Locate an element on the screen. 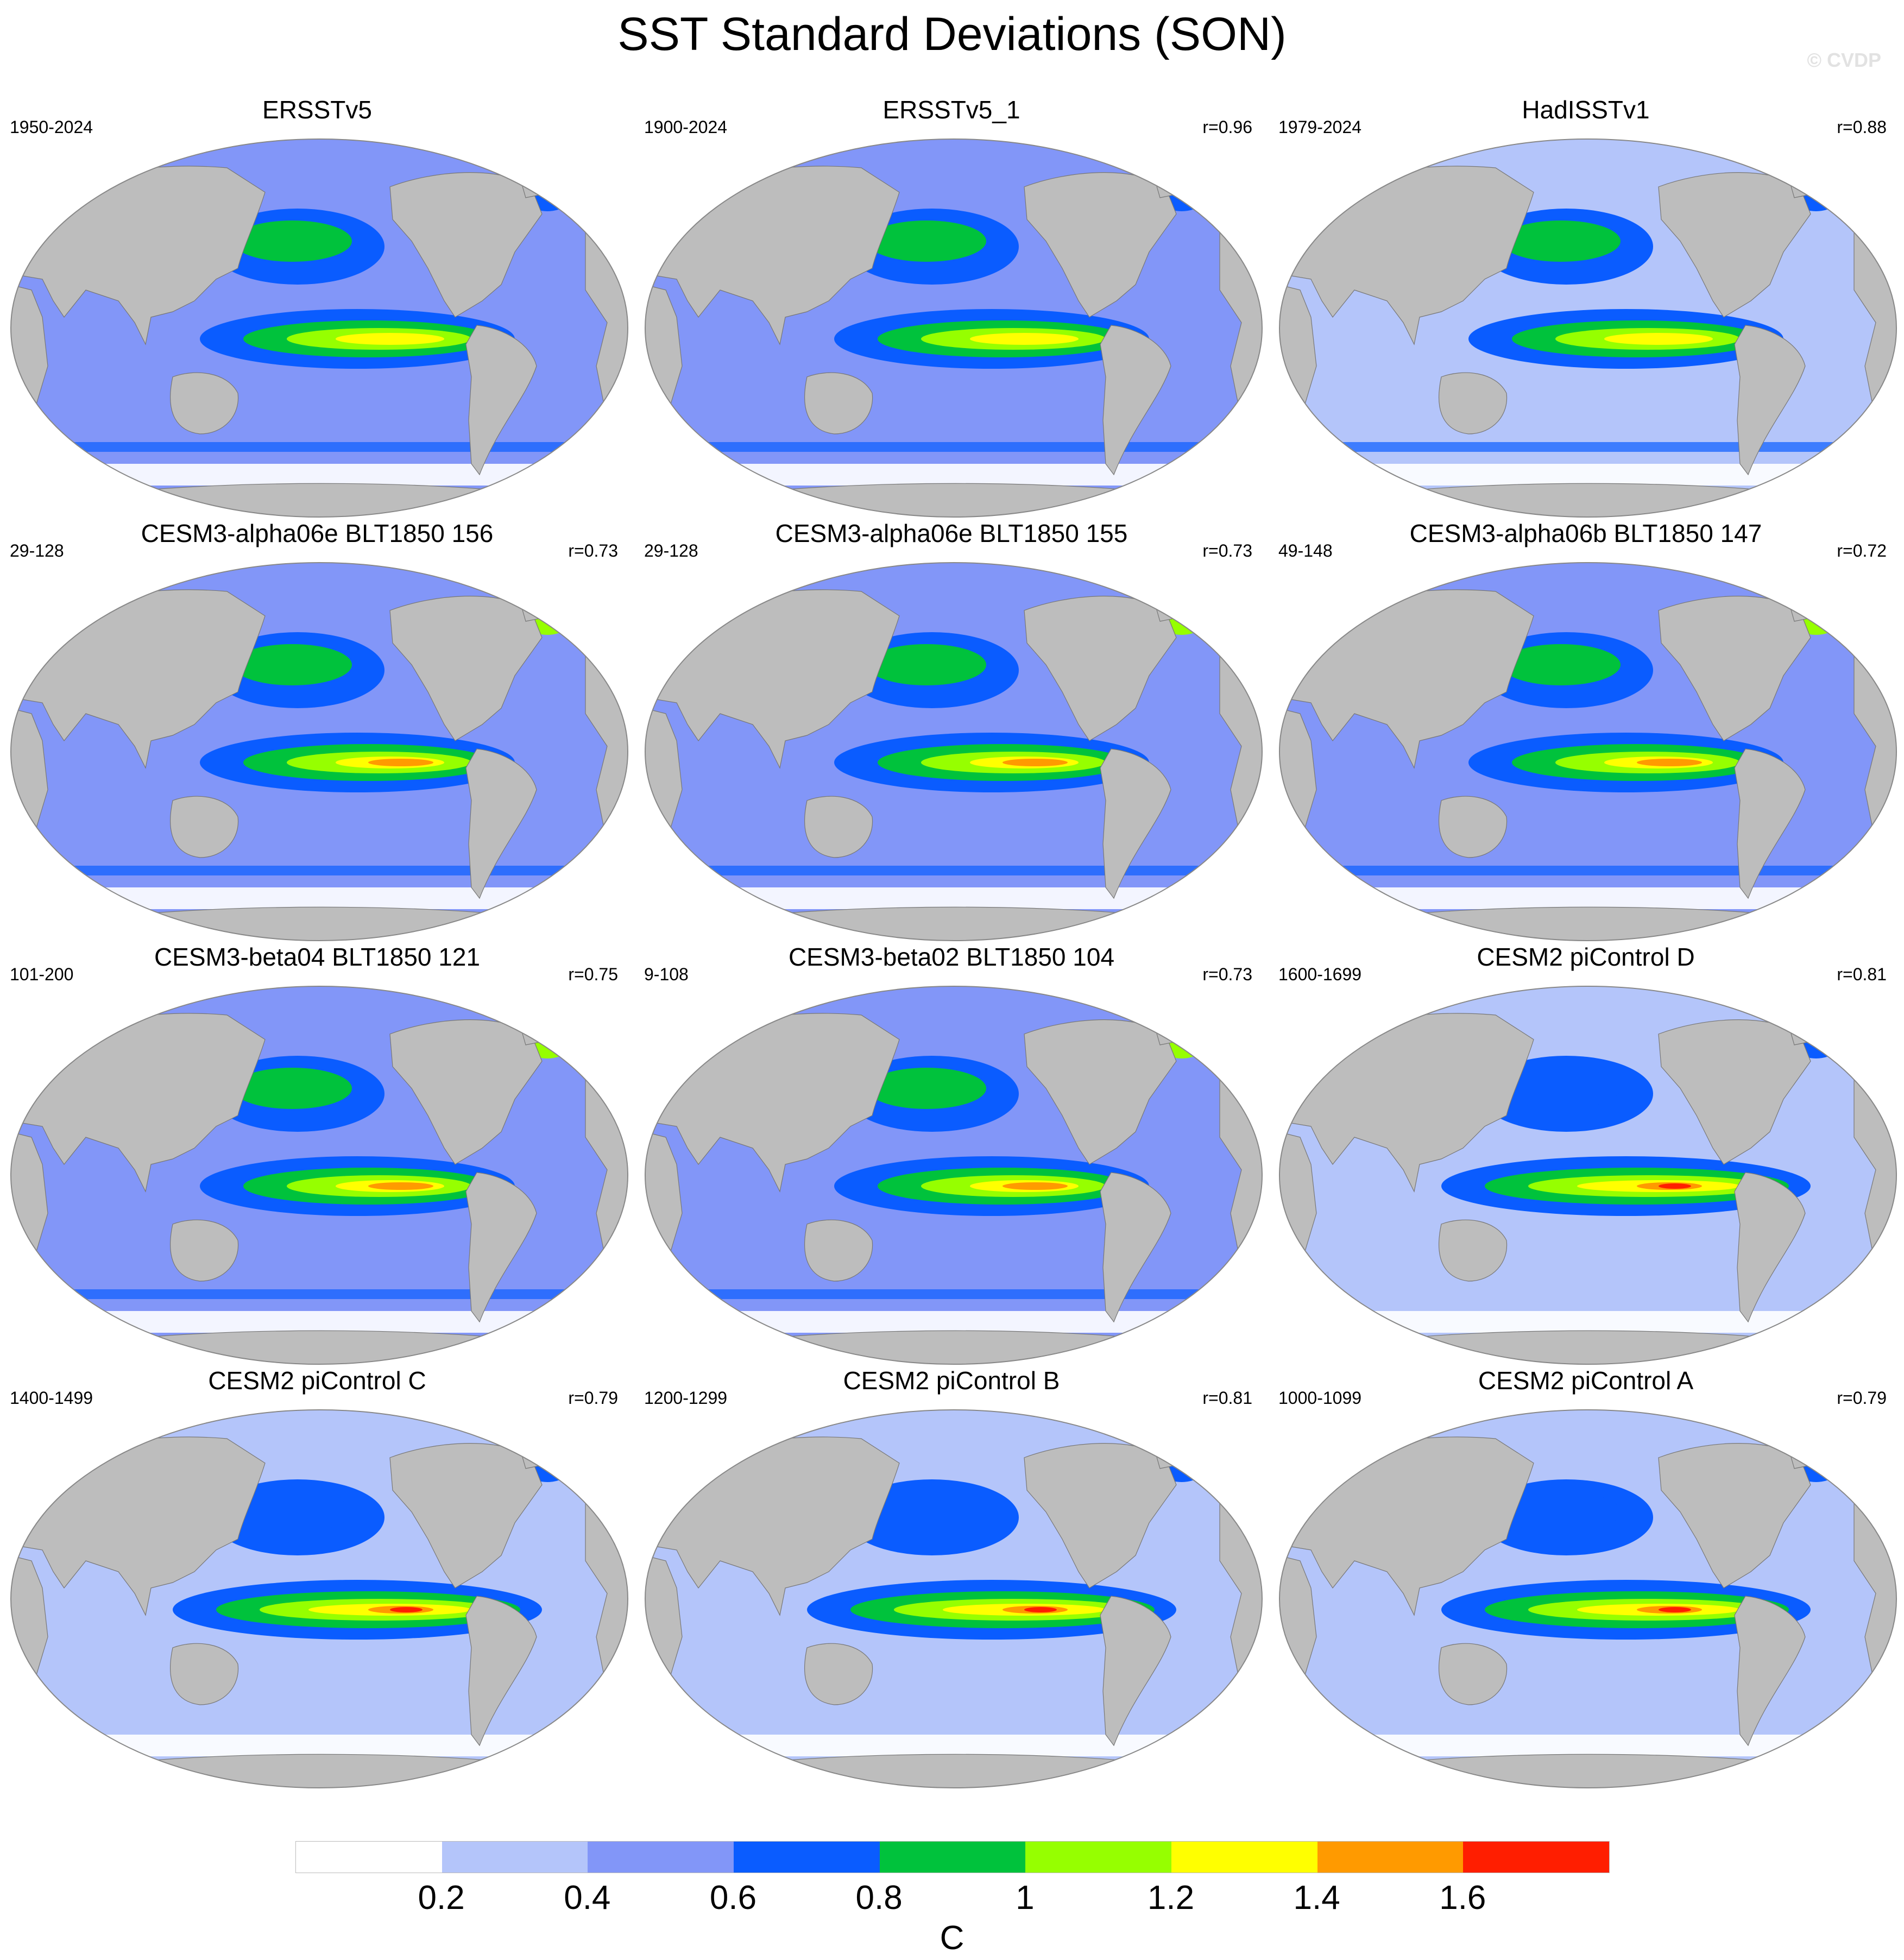  colorbar-tick-label: 1.6 is located at coordinates (1462, 1898).